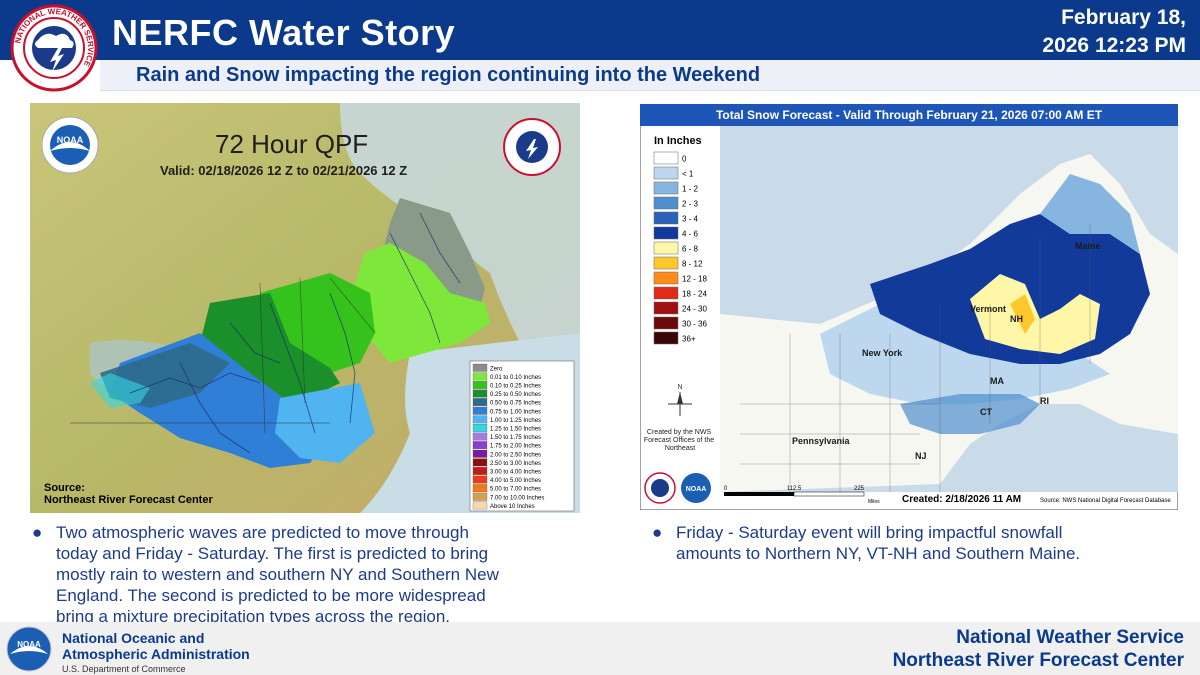  What do you see at coordinates (694, 279) in the screenshot?
I see `snow-legend-label: 12 - 18` at bounding box center [694, 279].